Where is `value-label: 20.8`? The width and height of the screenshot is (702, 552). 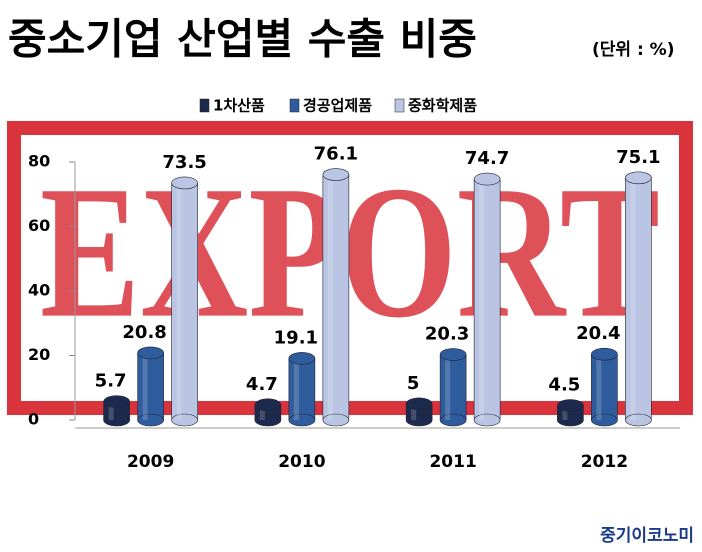 value-label: 20.8 is located at coordinates (144, 332).